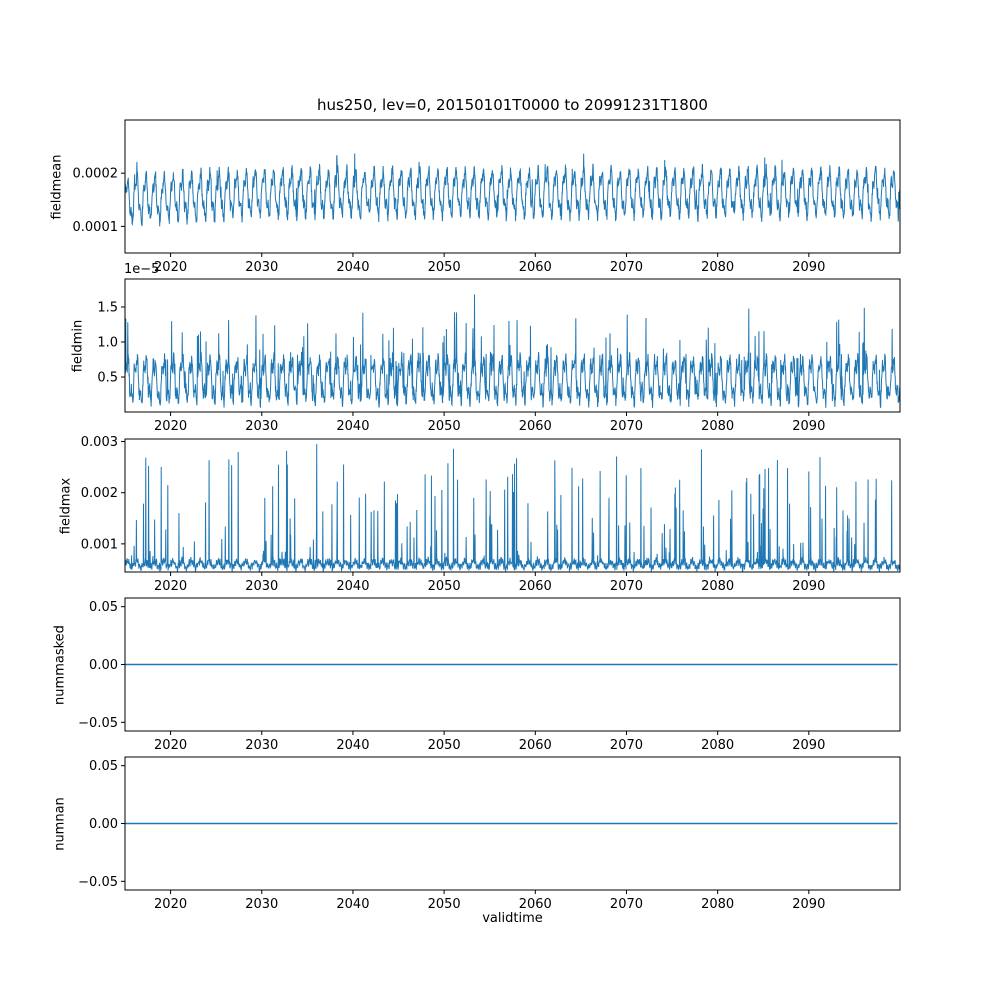  What do you see at coordinates (107, 343) in the screenshot?
I see `y-tick-label: 1.0` at bounding box center [107, 343].